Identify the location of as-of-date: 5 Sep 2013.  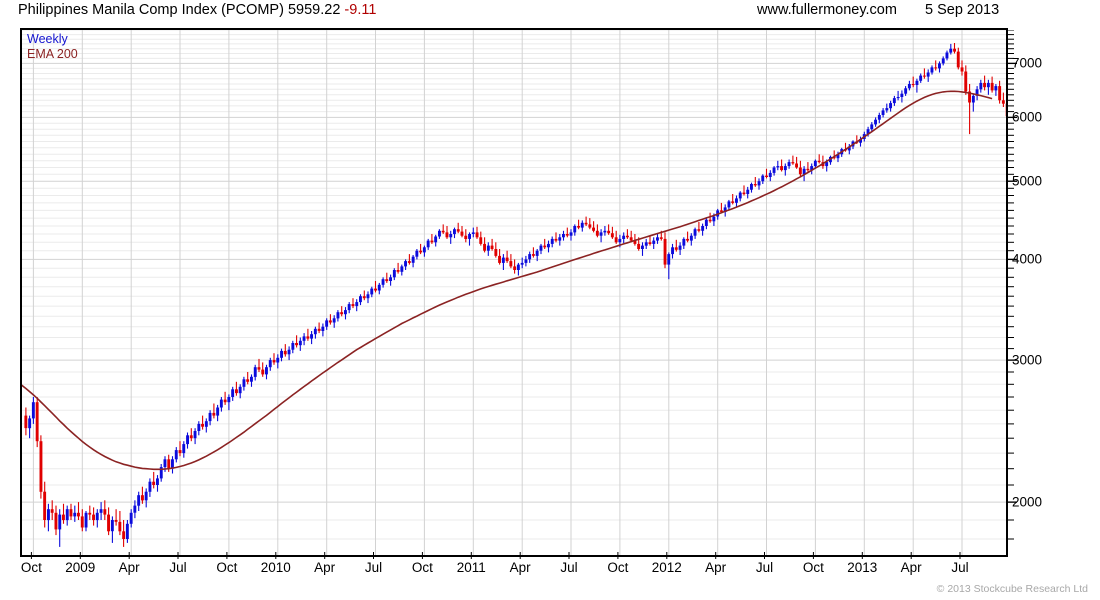
(962, 10).